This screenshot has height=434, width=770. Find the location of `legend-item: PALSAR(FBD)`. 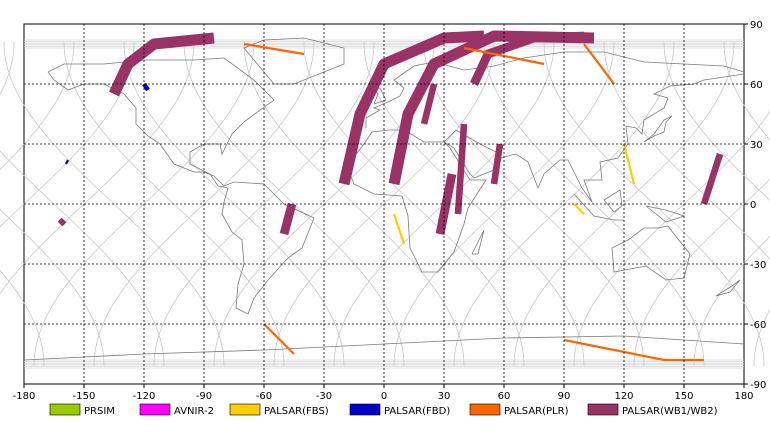

legend-item: PALSAR(FBD) is located at coordinates (399, 410).